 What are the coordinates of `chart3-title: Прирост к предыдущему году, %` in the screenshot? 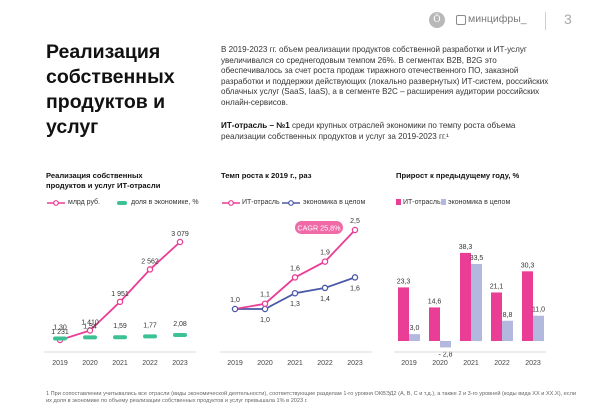 It's located at (458, 175).